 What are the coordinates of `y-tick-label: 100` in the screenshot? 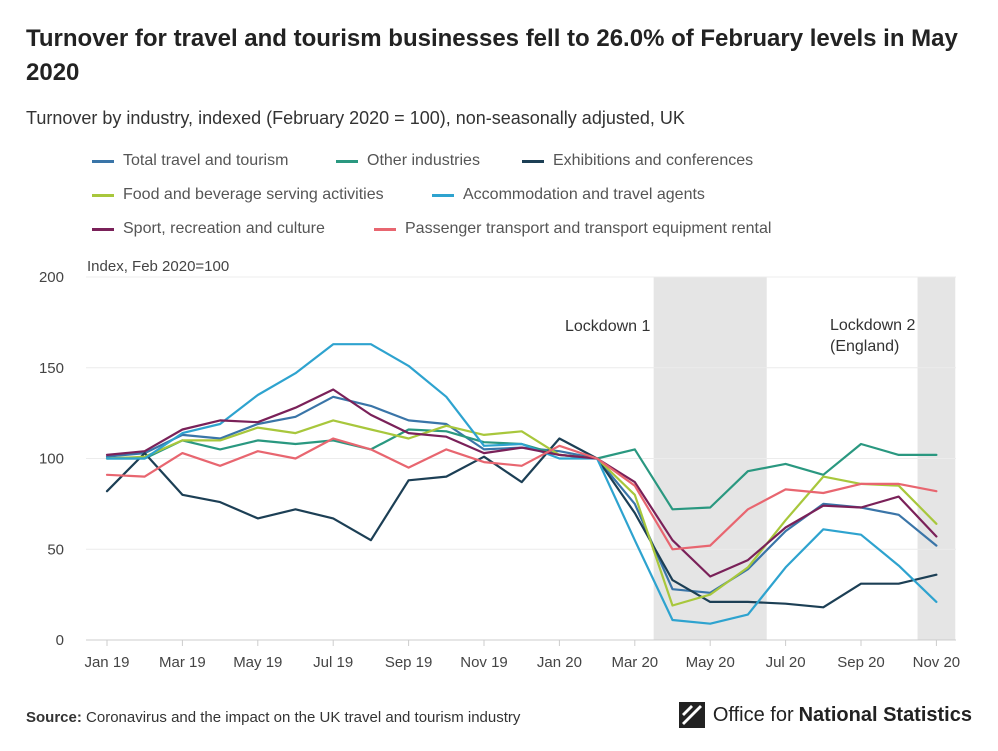 It's located at (51, 459).